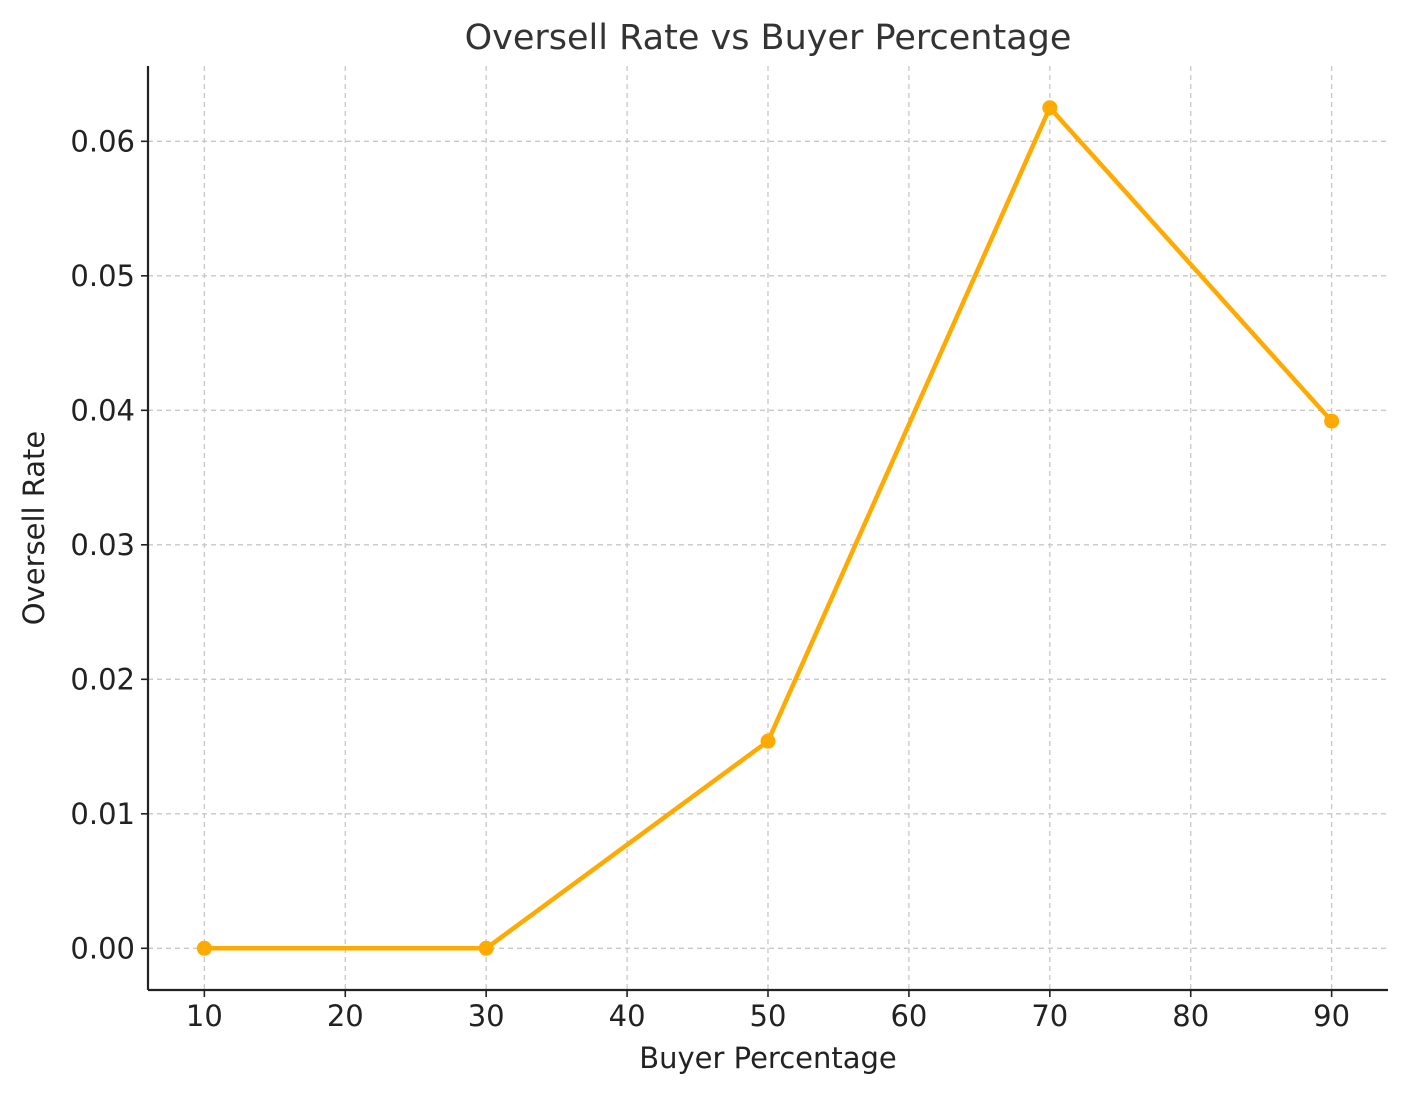 This screenshot has height=1097, width=1408. What do you see at coordinates (102, 814) in the screenshot?
I see `y-tick-label: 0.01` at bounding box center [102, 814].